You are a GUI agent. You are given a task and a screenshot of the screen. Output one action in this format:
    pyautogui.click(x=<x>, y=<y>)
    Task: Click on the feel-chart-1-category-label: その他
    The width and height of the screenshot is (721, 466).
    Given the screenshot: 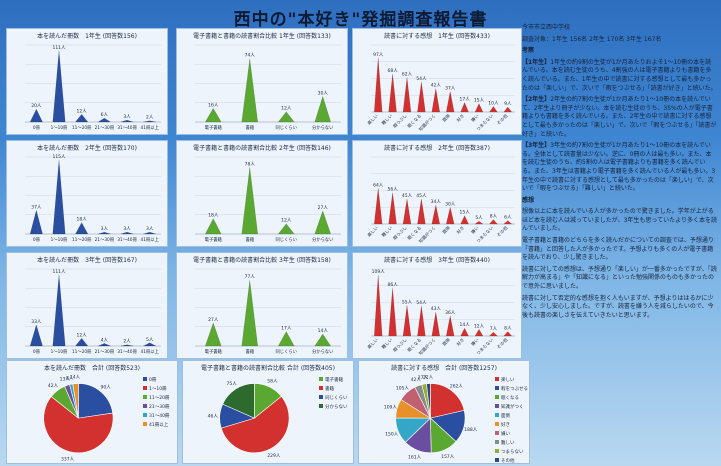 What is the action you would take?
    pyautogui.click(x=502, y=119)
    